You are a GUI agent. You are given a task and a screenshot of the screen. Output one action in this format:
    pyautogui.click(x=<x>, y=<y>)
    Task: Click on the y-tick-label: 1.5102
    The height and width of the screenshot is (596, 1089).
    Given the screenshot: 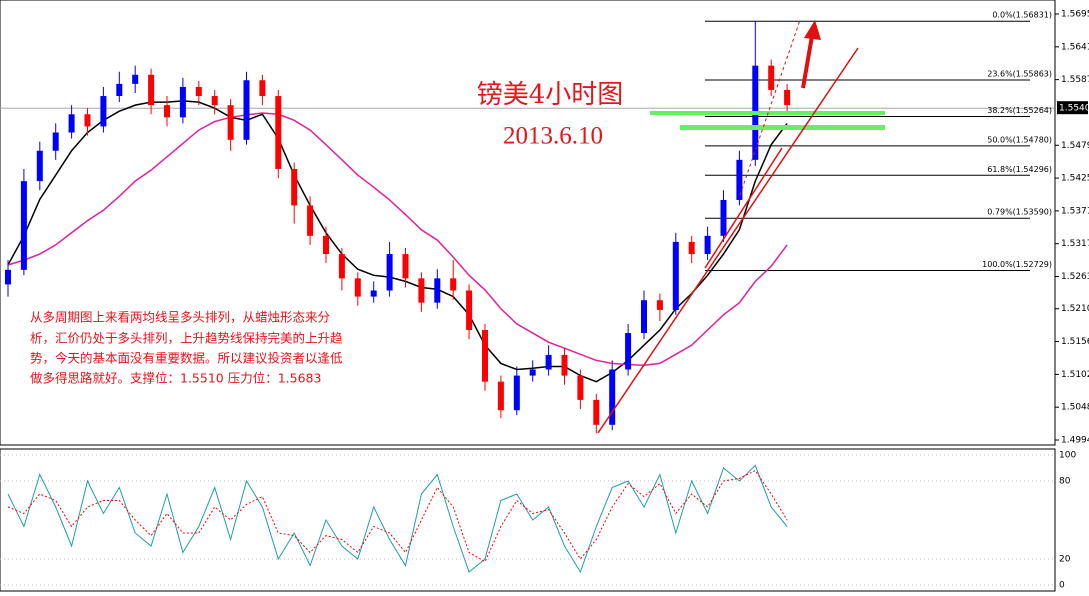 What is the action you would take?
    pyautogui.click(x=1075, y=375)
    